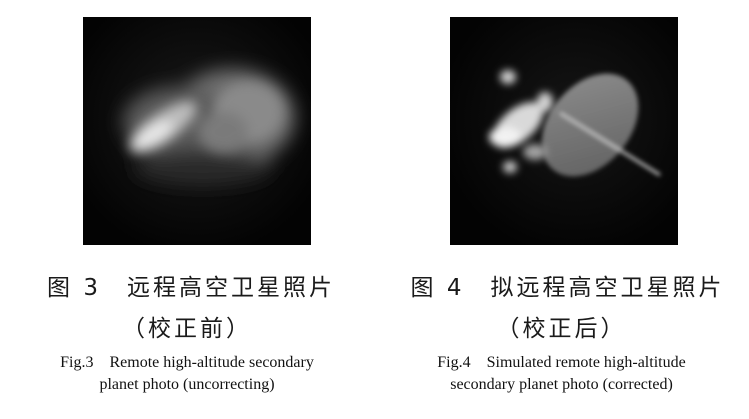 The height and width of the screenshot is (419, 749). What do you see at coordinates (561, 384) in the screenshot?
I see `figure-4-caption-en-cont: secondary planet photo (corrected)` at bounding box center [561, 384].